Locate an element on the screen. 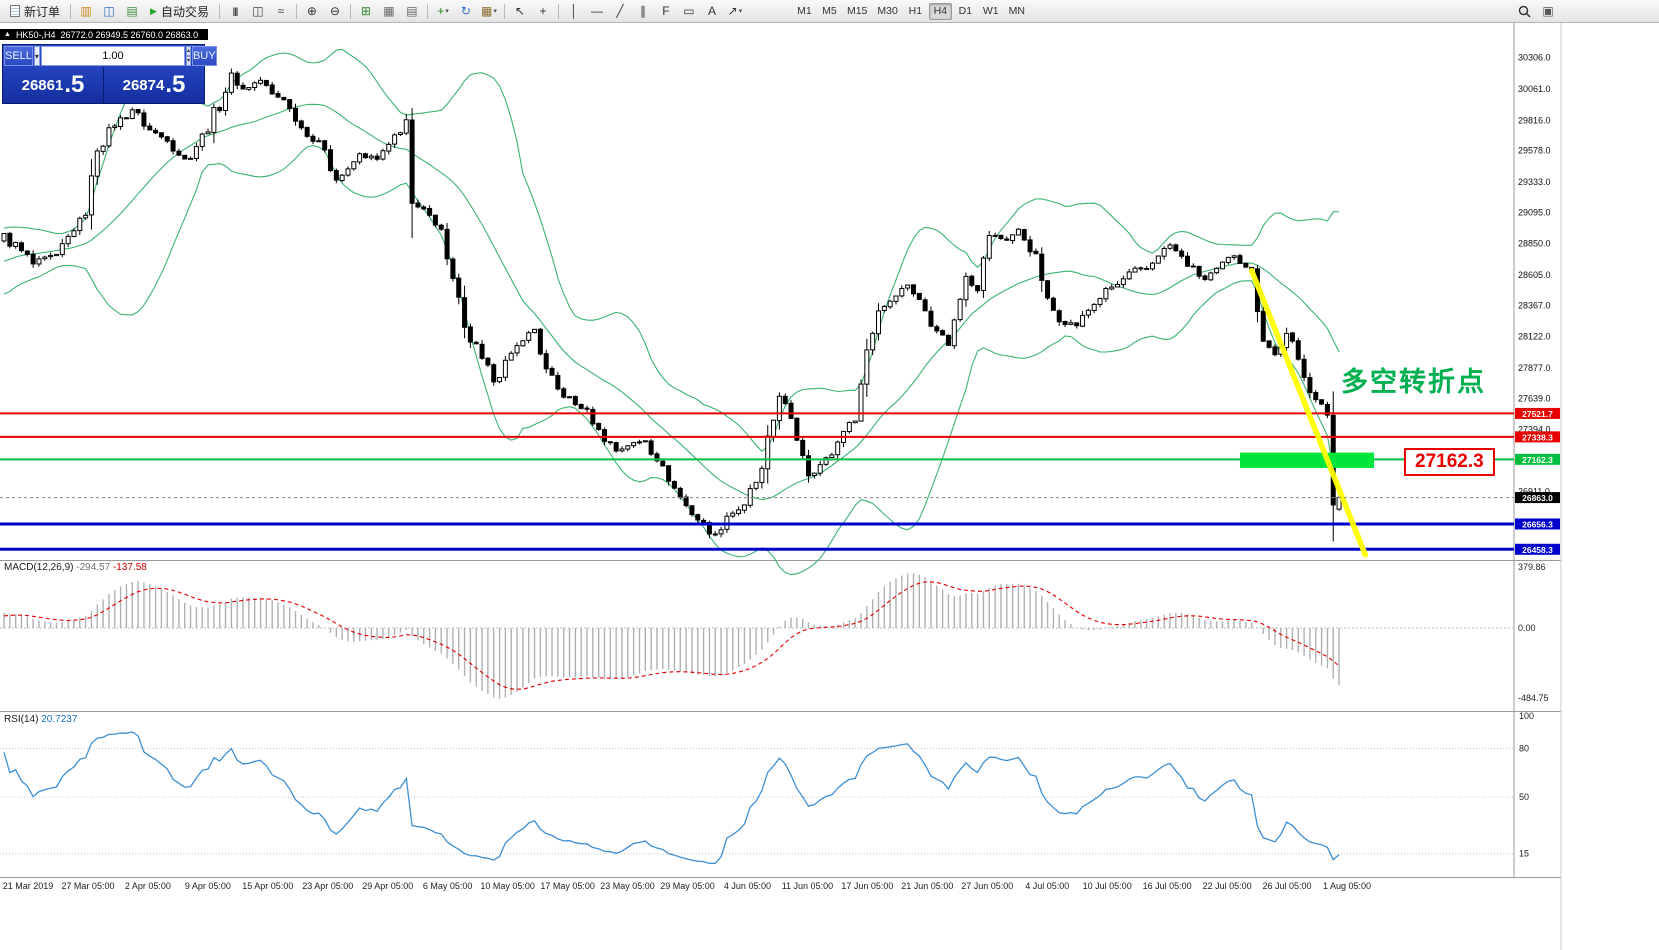  one-click-trade-panel: SELL ▾ ▴ ▾ BUY 26861 .5 26874 .5 is located at coordinates (109, 74).